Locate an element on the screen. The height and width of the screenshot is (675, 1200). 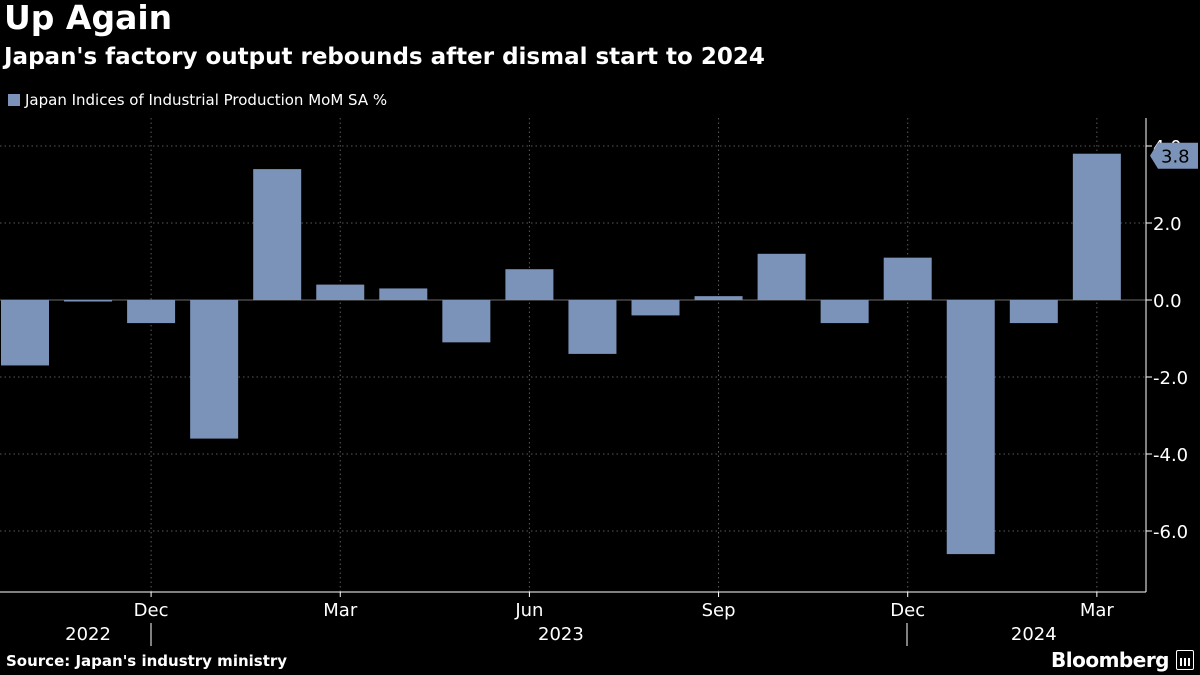
last-value-callout is located at coordinates (1174, 155).